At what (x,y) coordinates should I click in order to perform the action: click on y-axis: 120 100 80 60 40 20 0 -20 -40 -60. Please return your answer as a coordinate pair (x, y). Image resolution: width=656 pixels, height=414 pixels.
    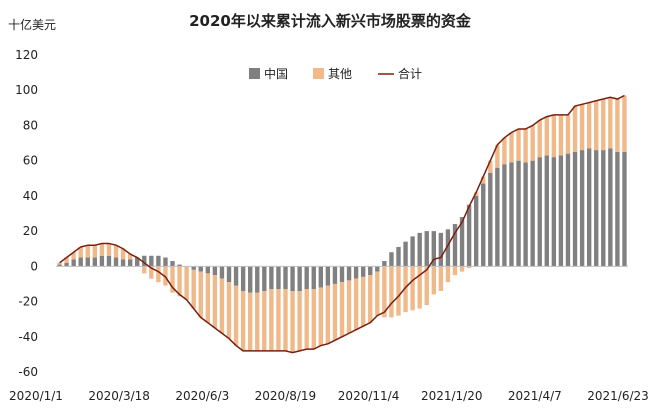
    Looking at the image, I should click on (26, 213).